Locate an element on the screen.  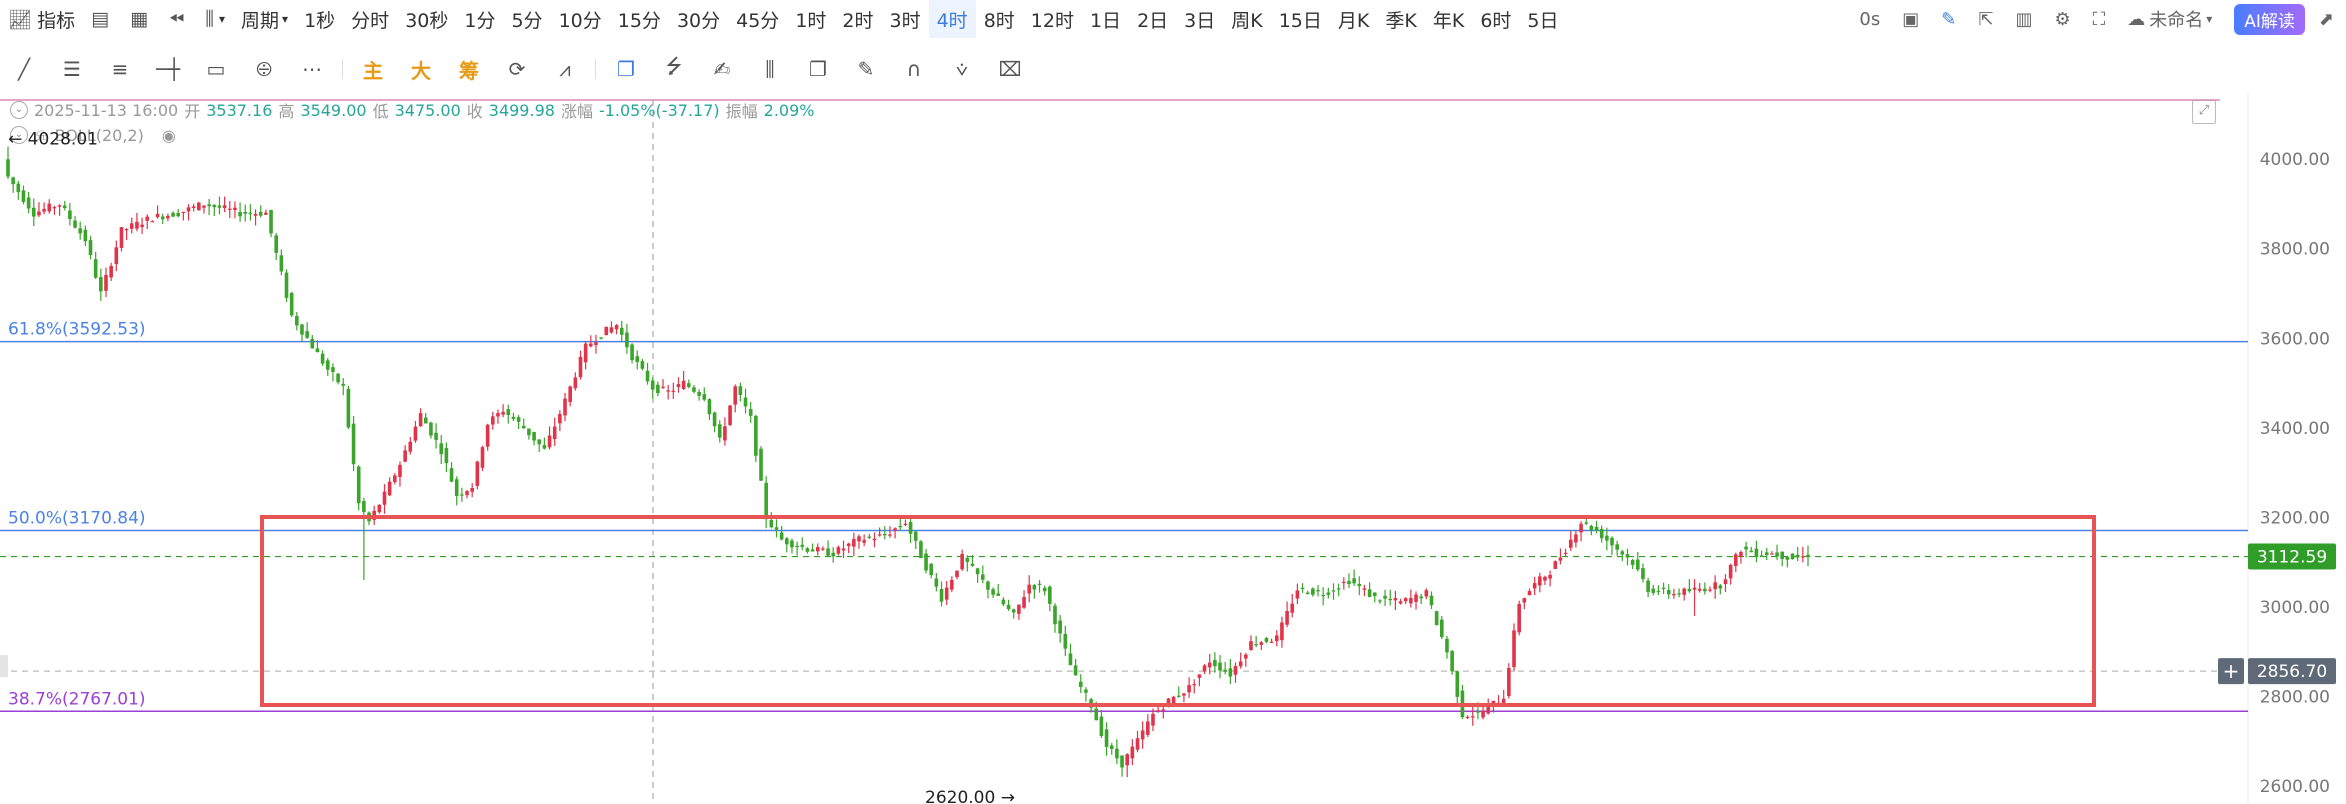
more-tools-icon: ⋯ is located at coordinates (312, 69).